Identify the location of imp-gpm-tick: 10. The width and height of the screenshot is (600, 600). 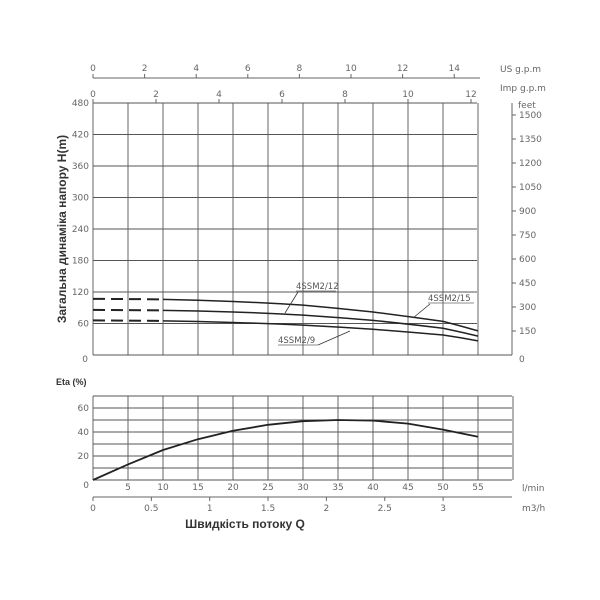
(408, 95).